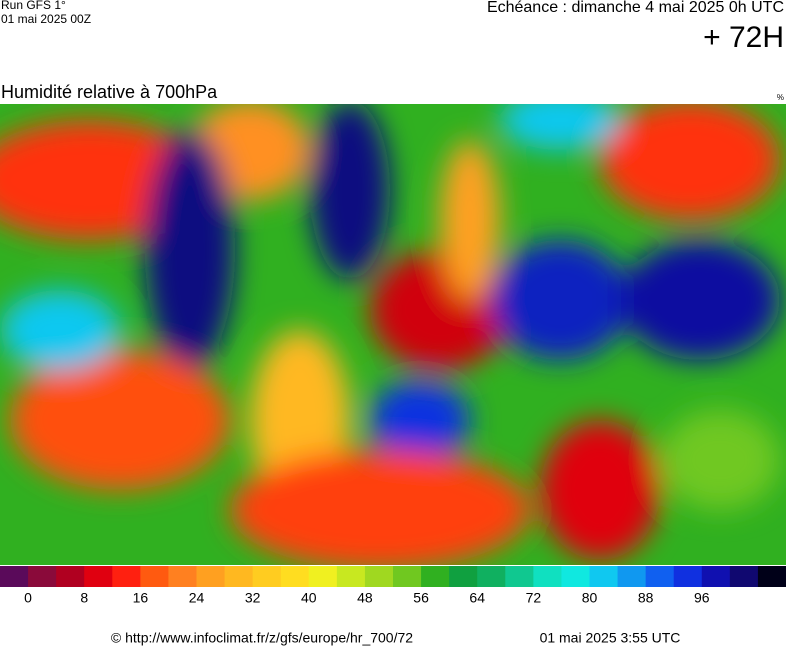 The height and width of the screenshot is (653, 786). Describe the element at coordinates (33, 6) in the screenshot. I see `run-label: Run GFS 1°` at that location.